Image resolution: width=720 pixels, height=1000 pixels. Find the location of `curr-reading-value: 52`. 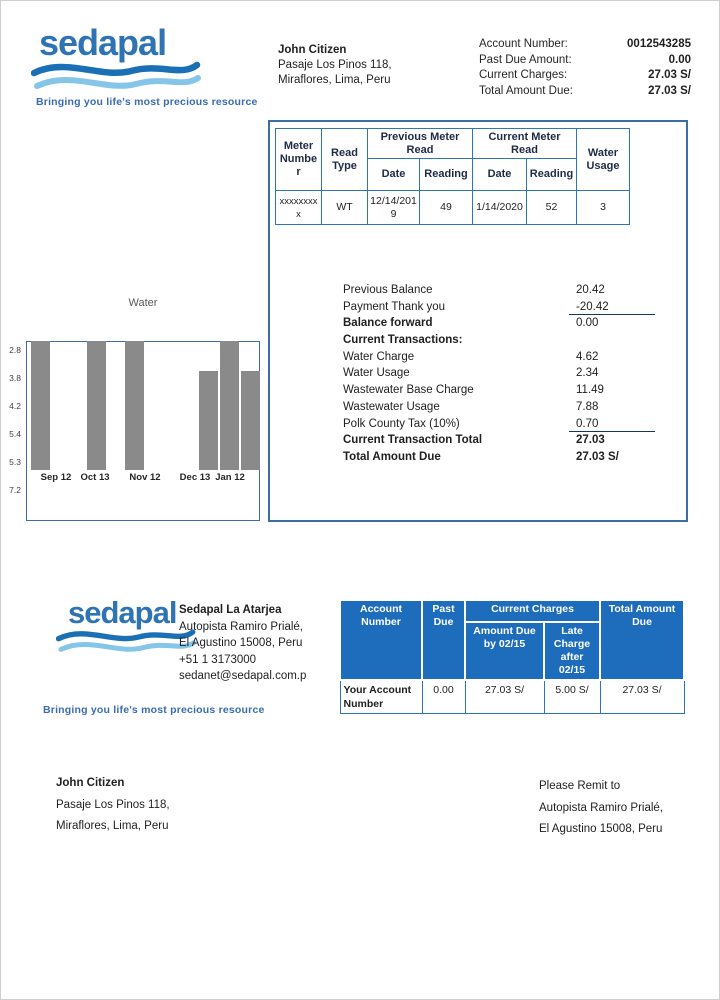

curr-reading-value: 52 is located at coordinates (551, 207).